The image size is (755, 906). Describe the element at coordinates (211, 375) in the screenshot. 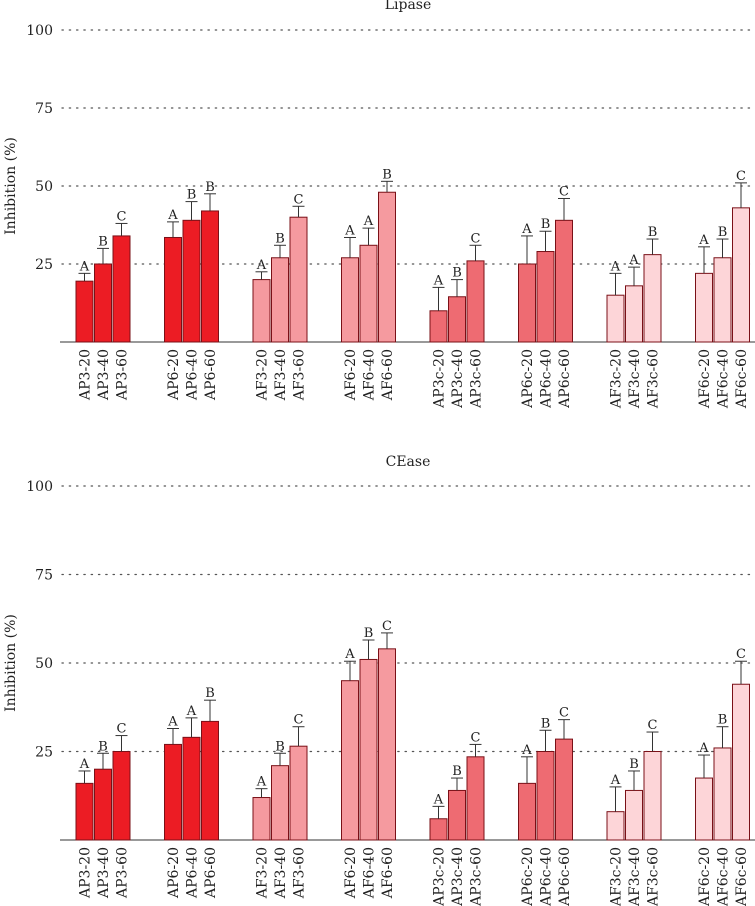

I see `x-tick-label: AP6-60` at that location.